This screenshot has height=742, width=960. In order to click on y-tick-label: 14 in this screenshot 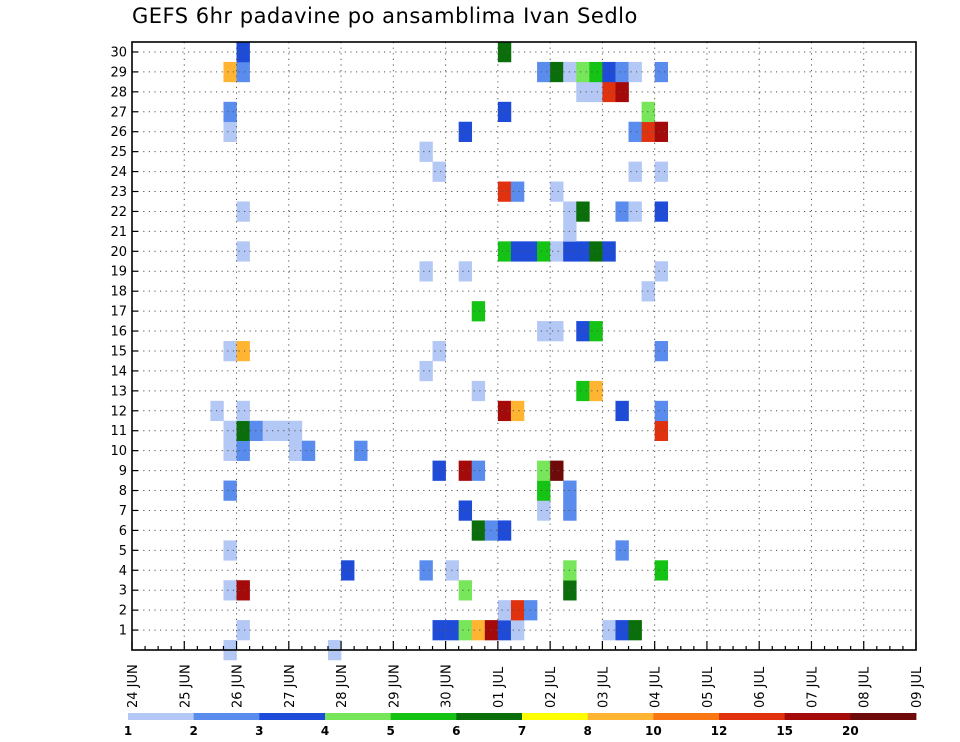, I will do `click(118, 371)`.